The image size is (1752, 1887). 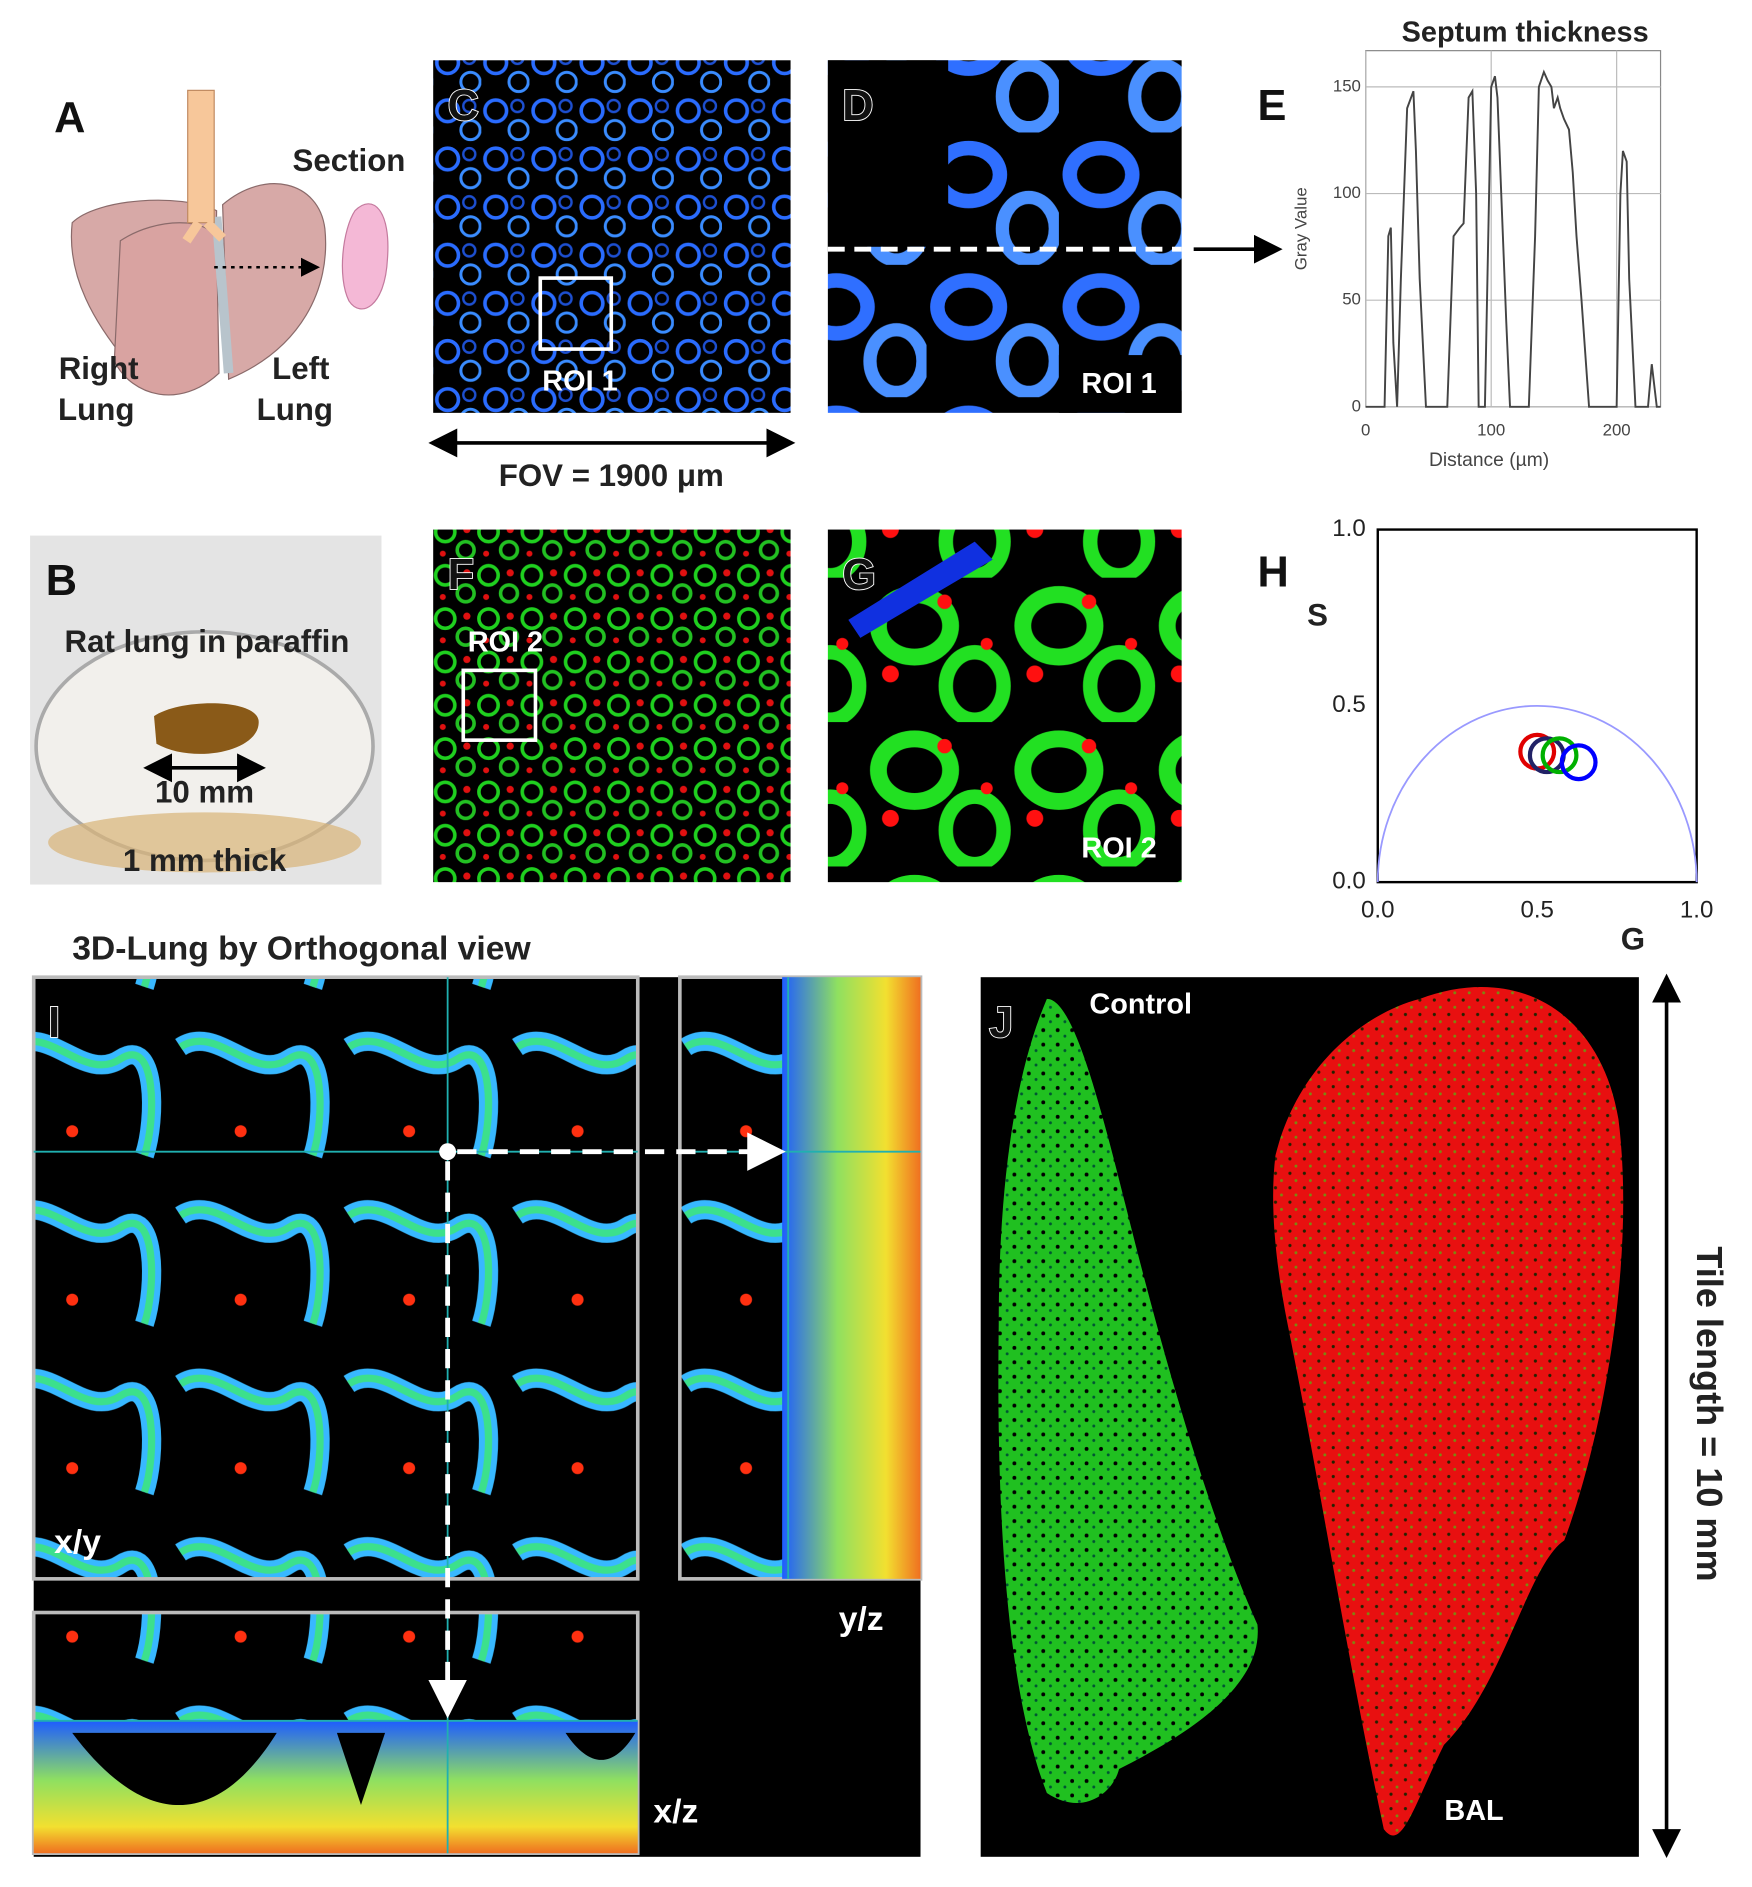 What do you see at coordinates (1271, 106) in the screenshot?
I see `panel-label: E` at bounding box center [1271, 106].